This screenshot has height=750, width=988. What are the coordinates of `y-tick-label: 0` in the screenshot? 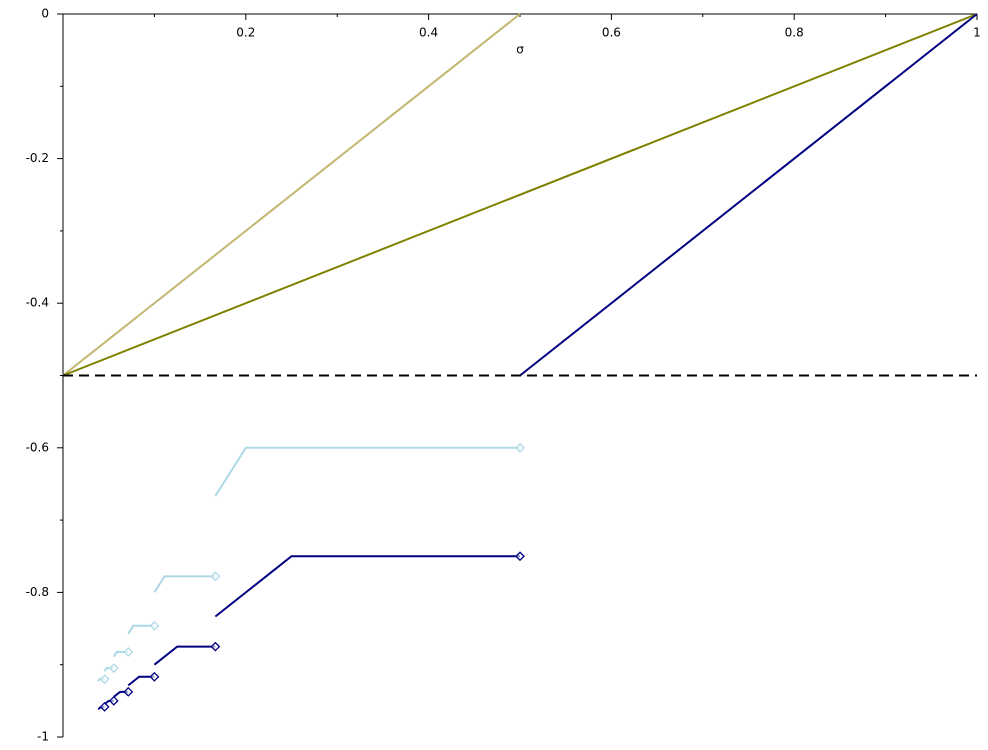 It's located at (45, 14).